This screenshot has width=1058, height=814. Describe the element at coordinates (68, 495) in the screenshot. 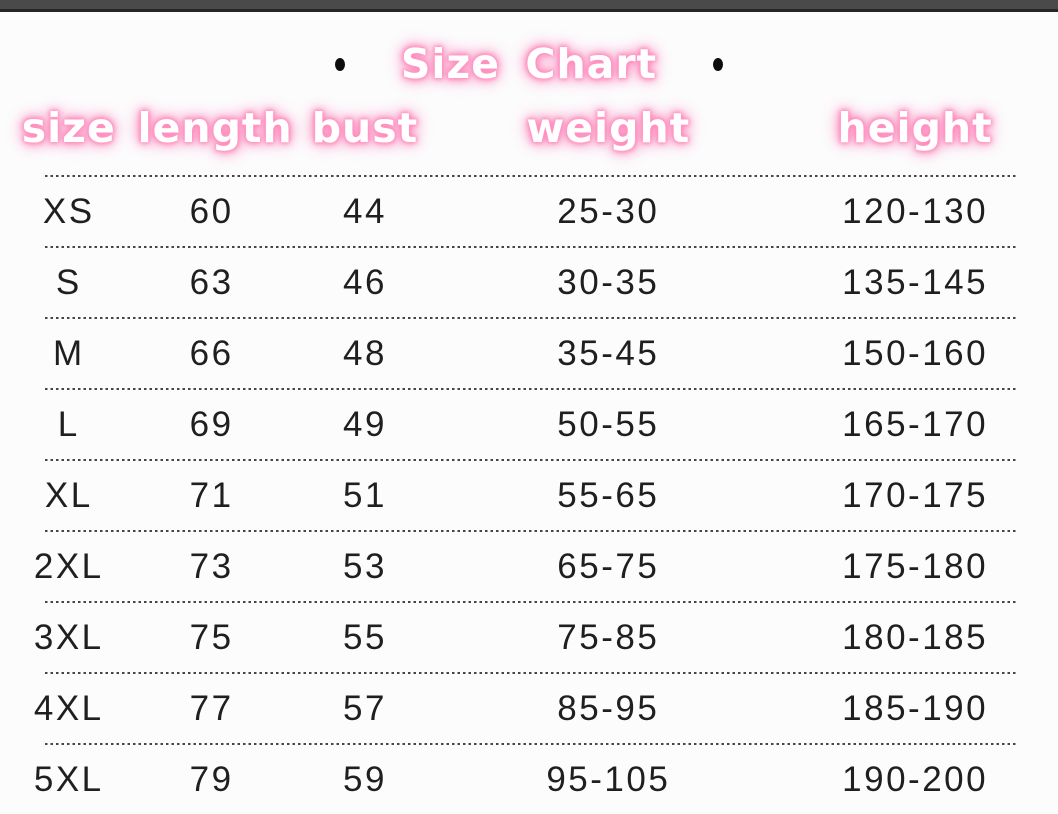

I see `cell-size: XL` at that location.